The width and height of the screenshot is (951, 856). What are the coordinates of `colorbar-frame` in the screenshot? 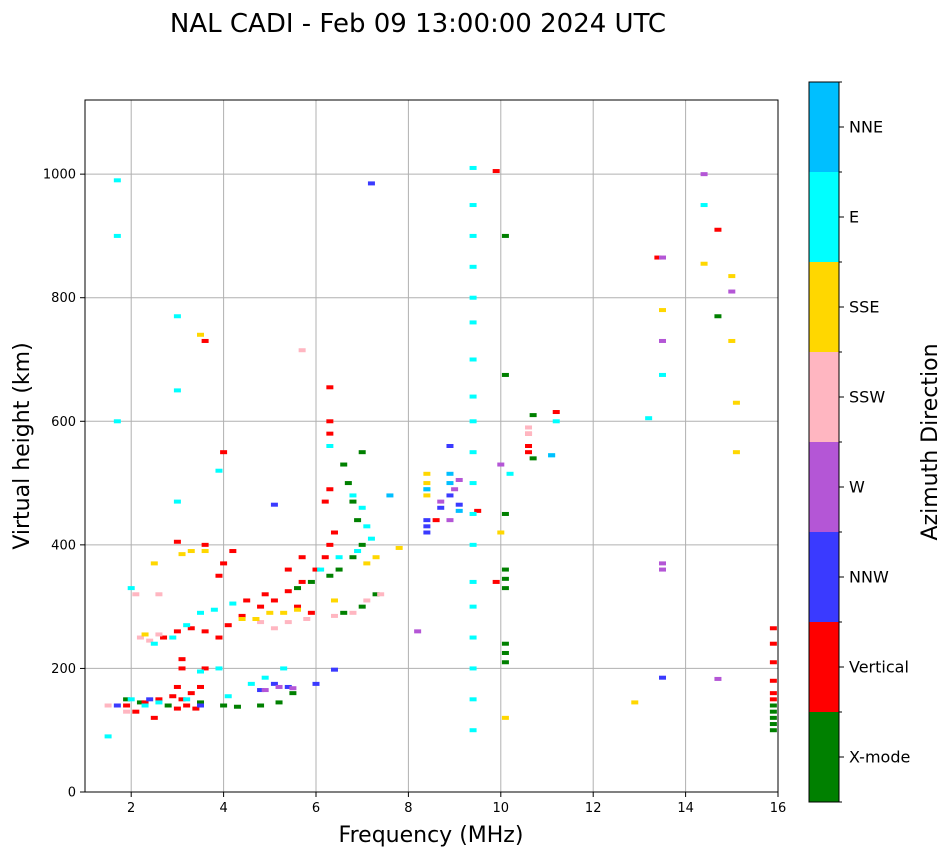 It's located at (824, 442).